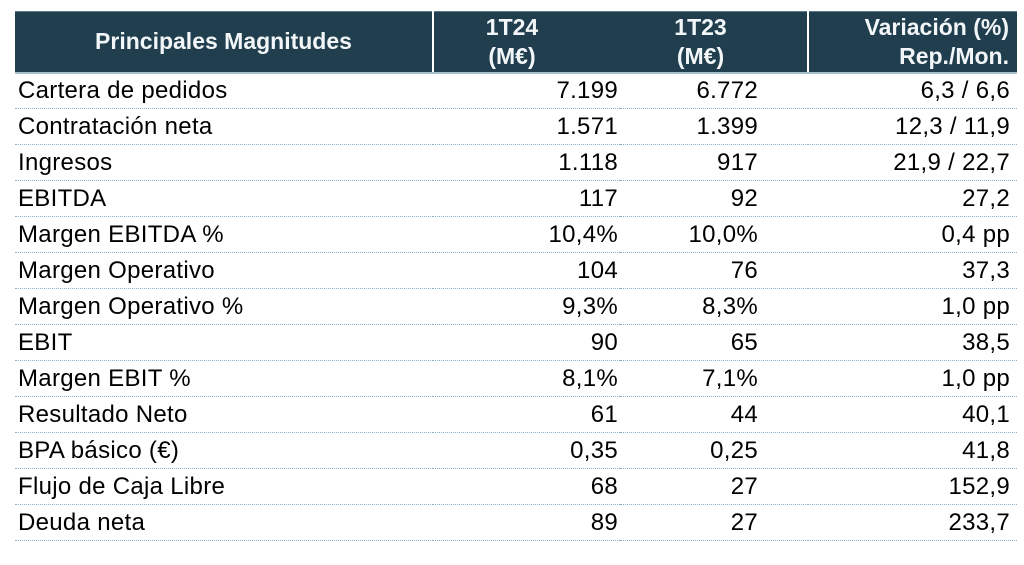 Image resolution: width=1024 pixels, height=565 pixels. I want to click on value-variacion: 41,8, so click(912, 450).